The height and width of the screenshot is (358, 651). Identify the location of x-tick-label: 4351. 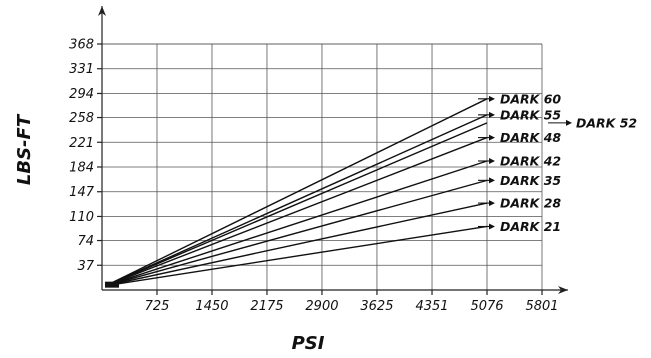
(431, 306).